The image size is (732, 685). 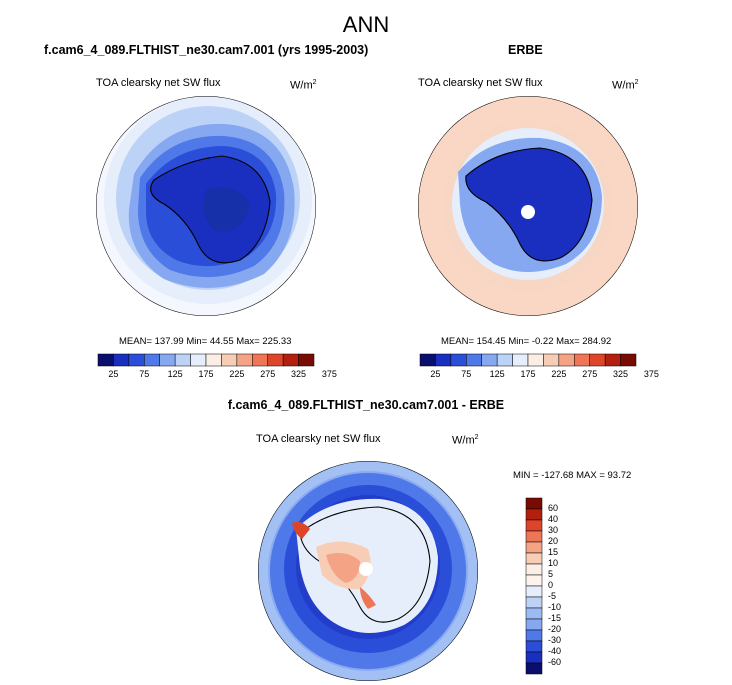 What do you see at coordinates (205, 341) in the screenshot?
I see `panel1-stats: MEAN= 137.99 Min= 44.55 Max= 225.33` at bounding box center [205, 341].